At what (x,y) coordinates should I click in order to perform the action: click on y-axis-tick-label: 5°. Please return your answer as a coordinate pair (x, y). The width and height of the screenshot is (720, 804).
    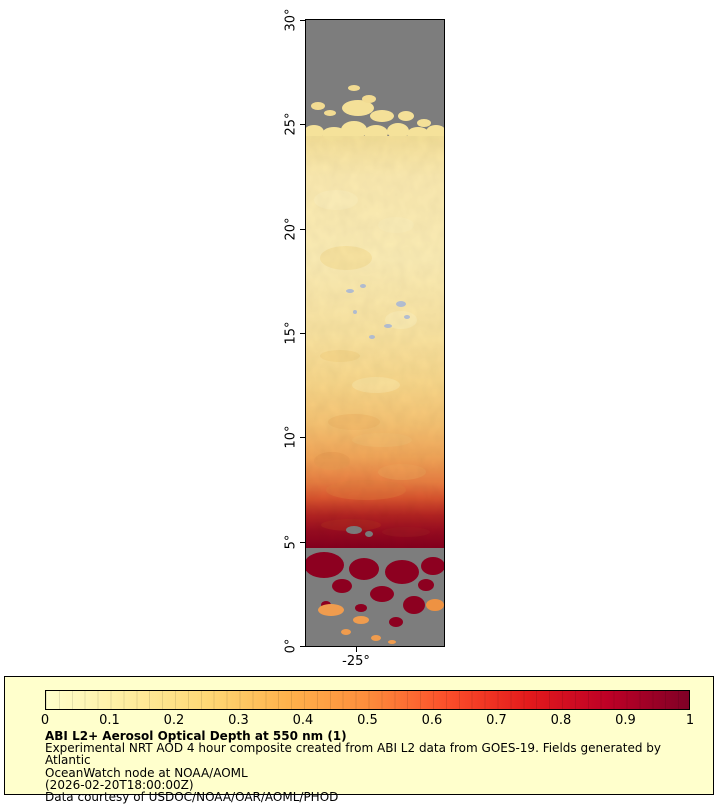
    Looking at the image, I should click on (291, 542).